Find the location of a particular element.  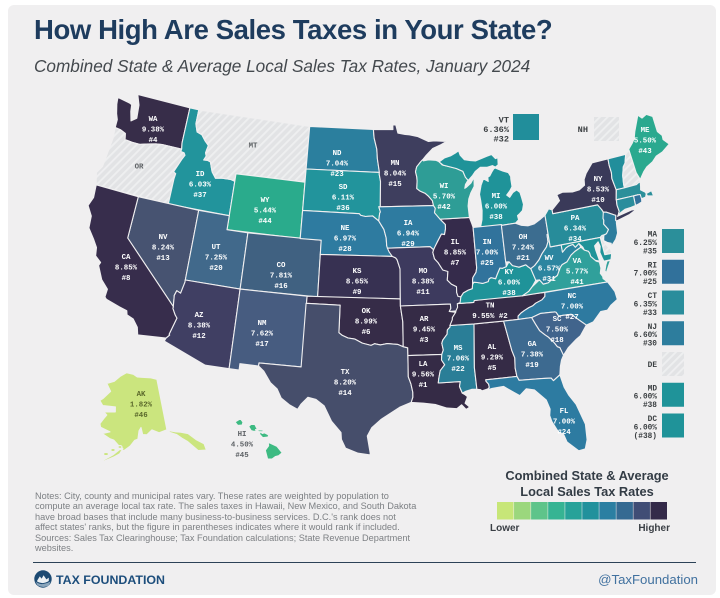

svg-text: #24 is located at coordinates (564, 433).